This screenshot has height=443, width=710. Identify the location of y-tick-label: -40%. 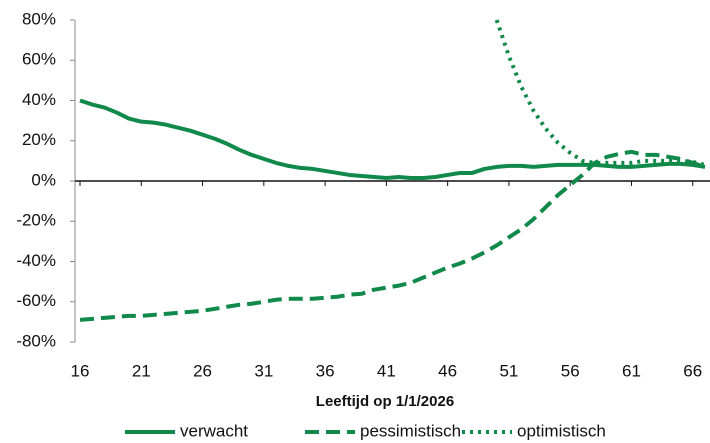
(36, 260).